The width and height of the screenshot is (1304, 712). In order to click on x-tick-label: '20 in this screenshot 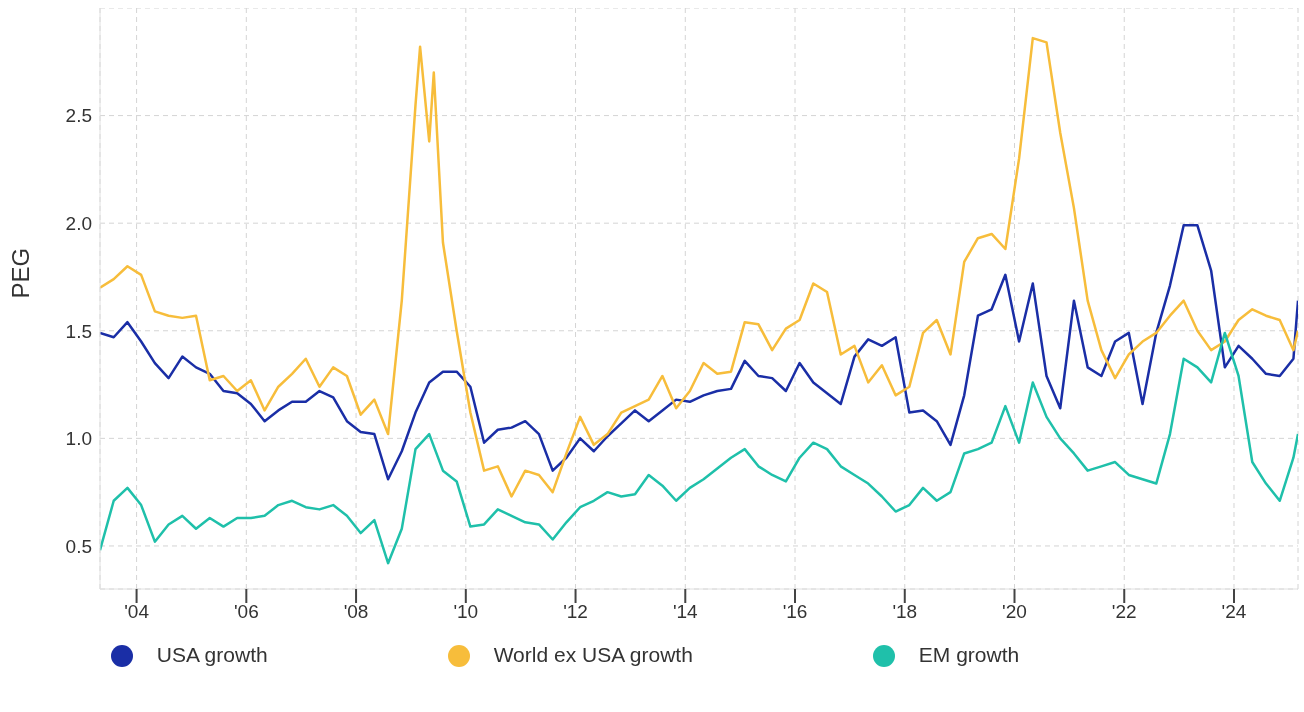, I will do `click(1014, 612)`.